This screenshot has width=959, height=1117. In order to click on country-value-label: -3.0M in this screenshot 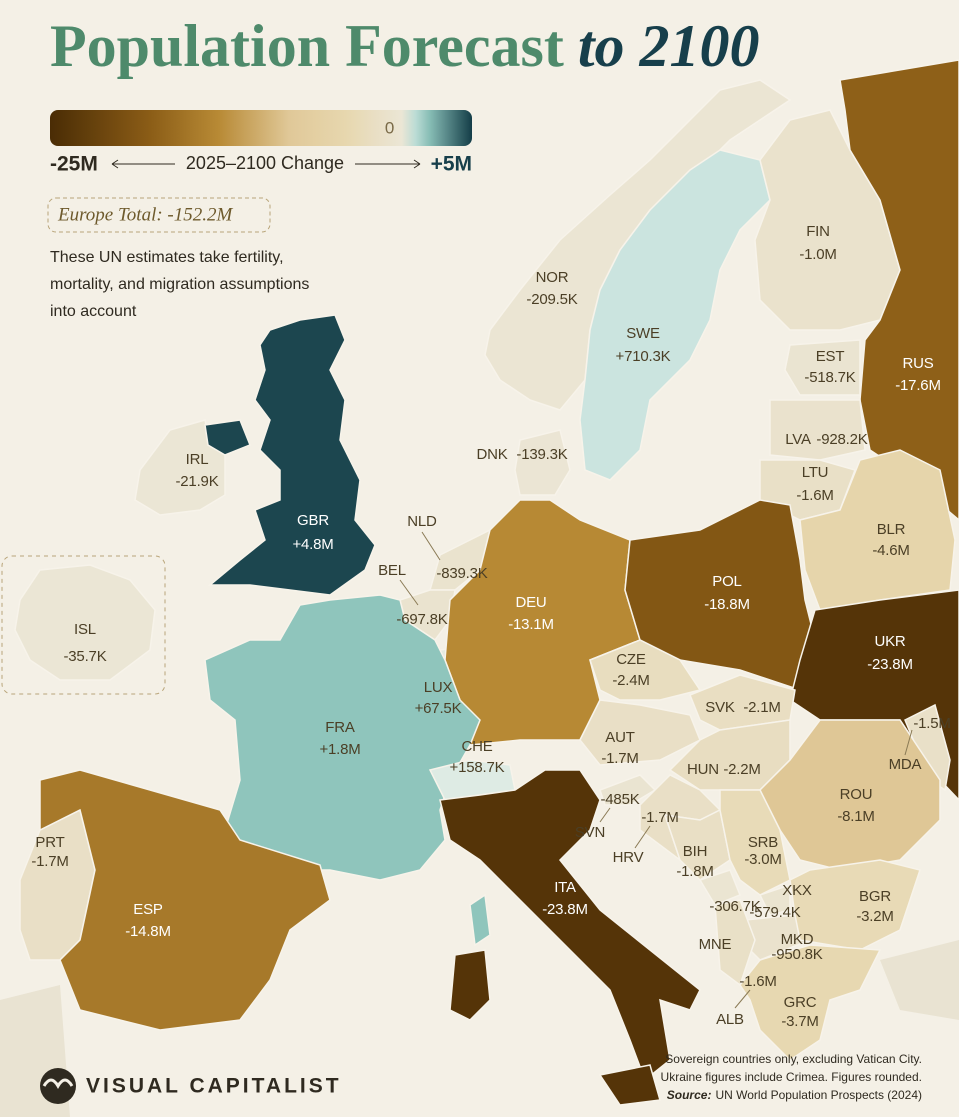, I will do `click(762, 859)`.